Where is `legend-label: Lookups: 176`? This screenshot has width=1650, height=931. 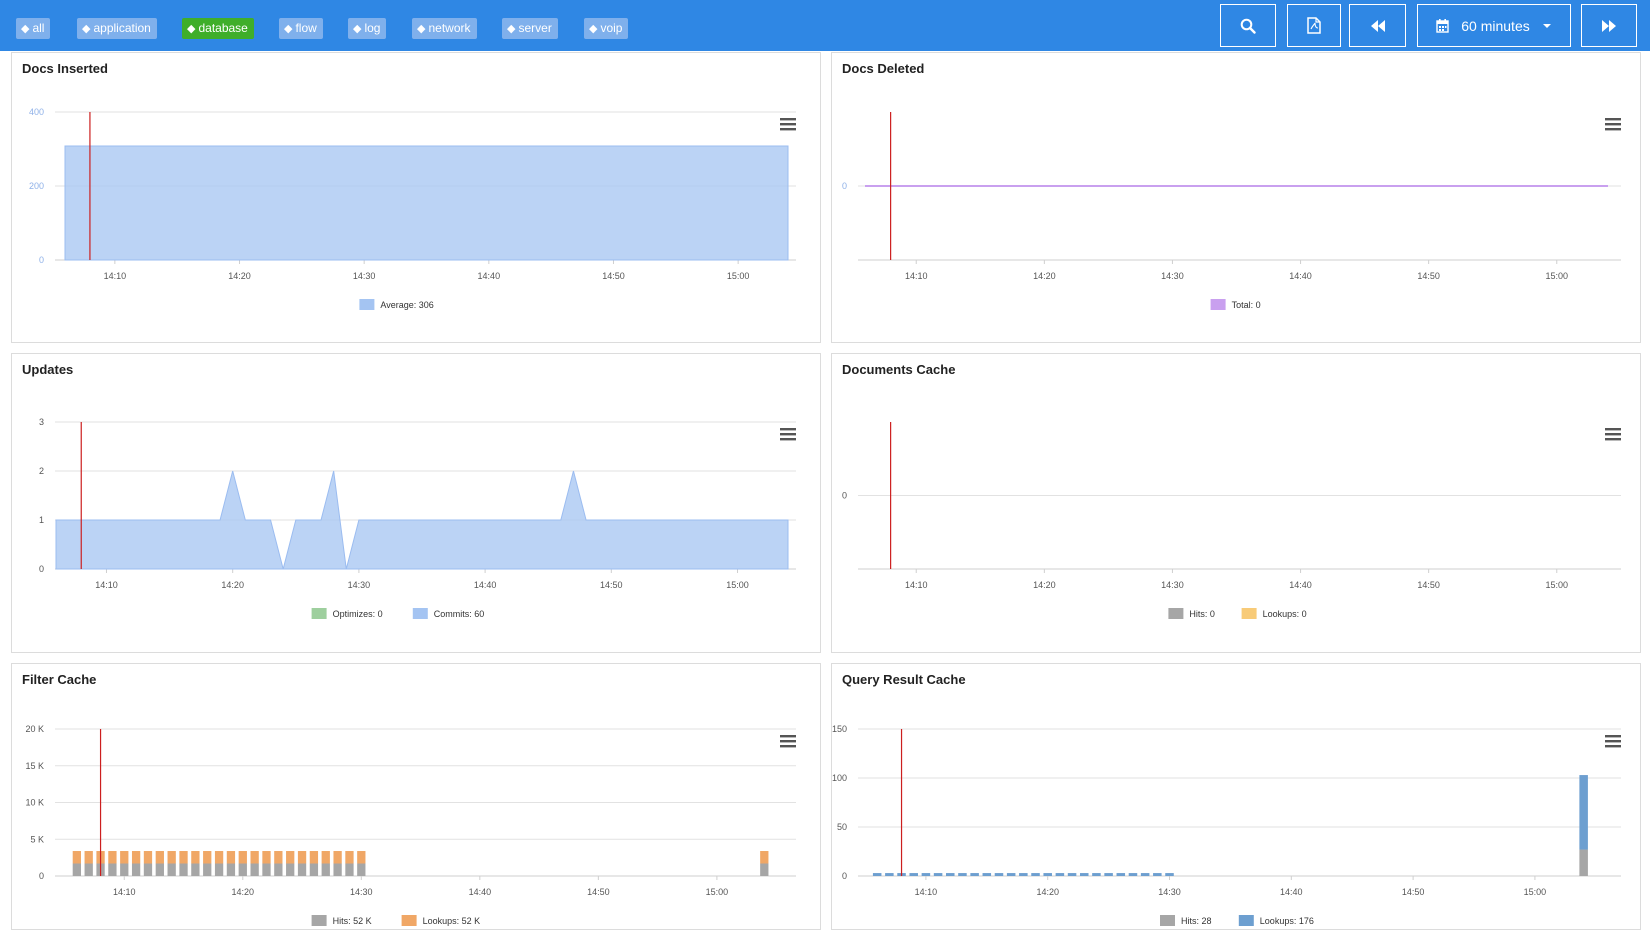 legend-label: Lookups: 176 is located at coordinates (1287, 921).